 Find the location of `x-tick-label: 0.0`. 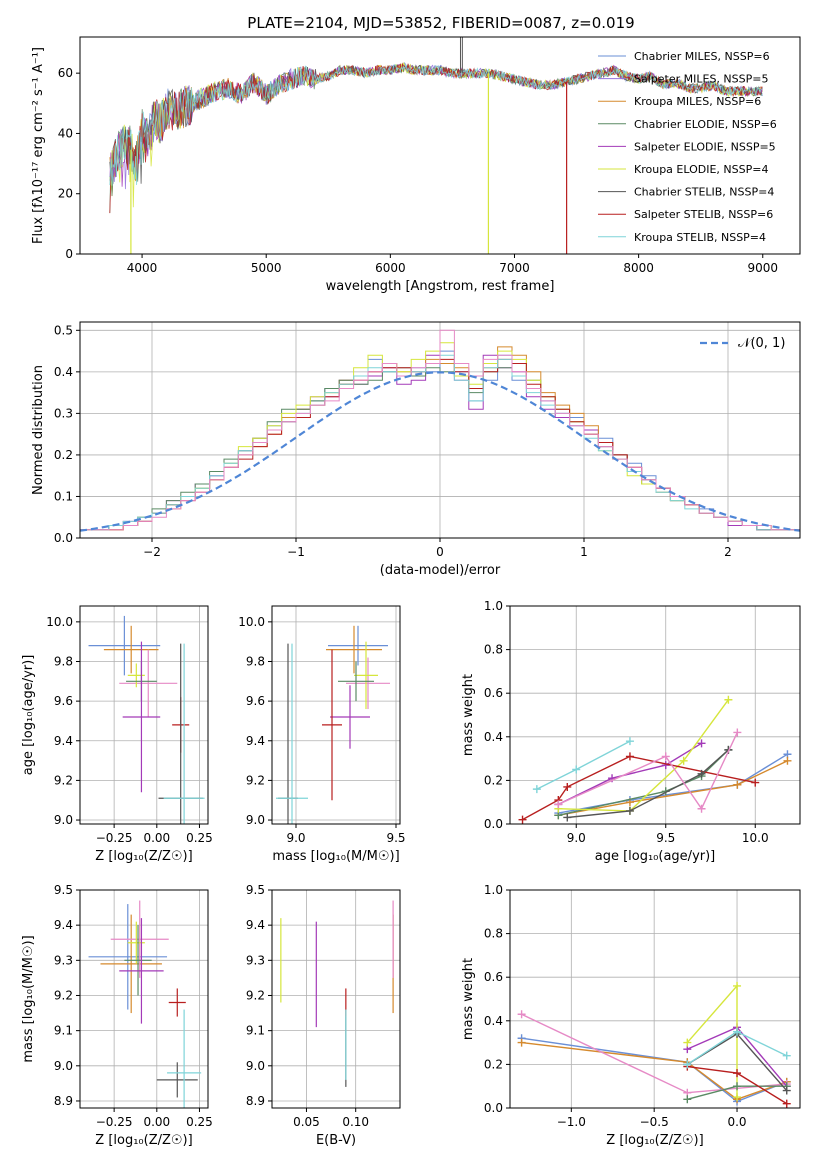

x-tick-label: 0.0 is located at coordinates (736, 1122).